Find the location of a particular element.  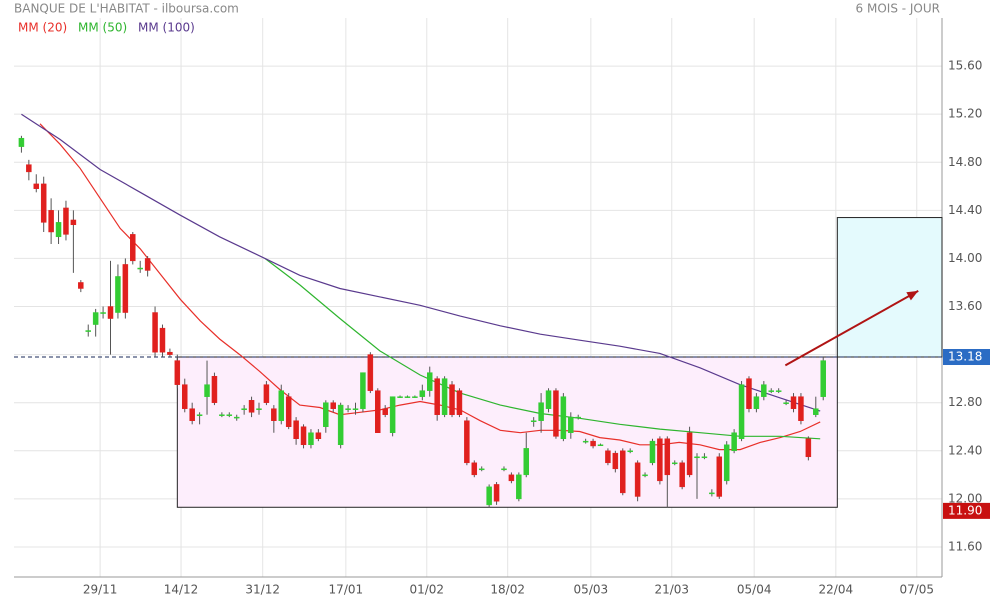

y-tick-label: 13.60 is located at coordinates (965, 306).